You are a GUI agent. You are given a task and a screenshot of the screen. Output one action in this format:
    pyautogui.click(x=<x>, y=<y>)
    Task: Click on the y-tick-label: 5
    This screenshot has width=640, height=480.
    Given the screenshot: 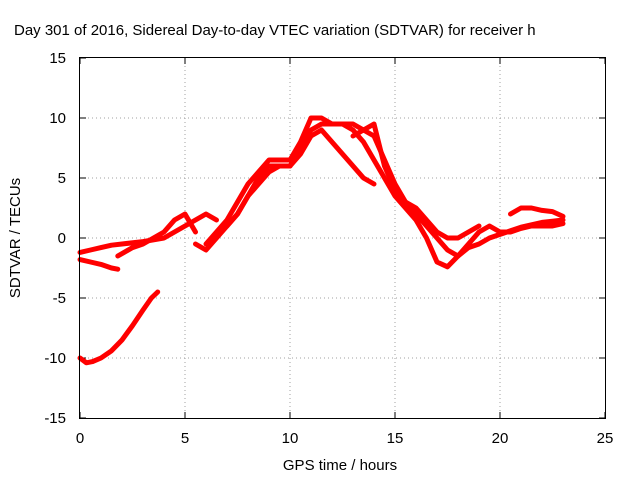 What is the action you would take?
    pyautogui.click(x=62, y=178)
    